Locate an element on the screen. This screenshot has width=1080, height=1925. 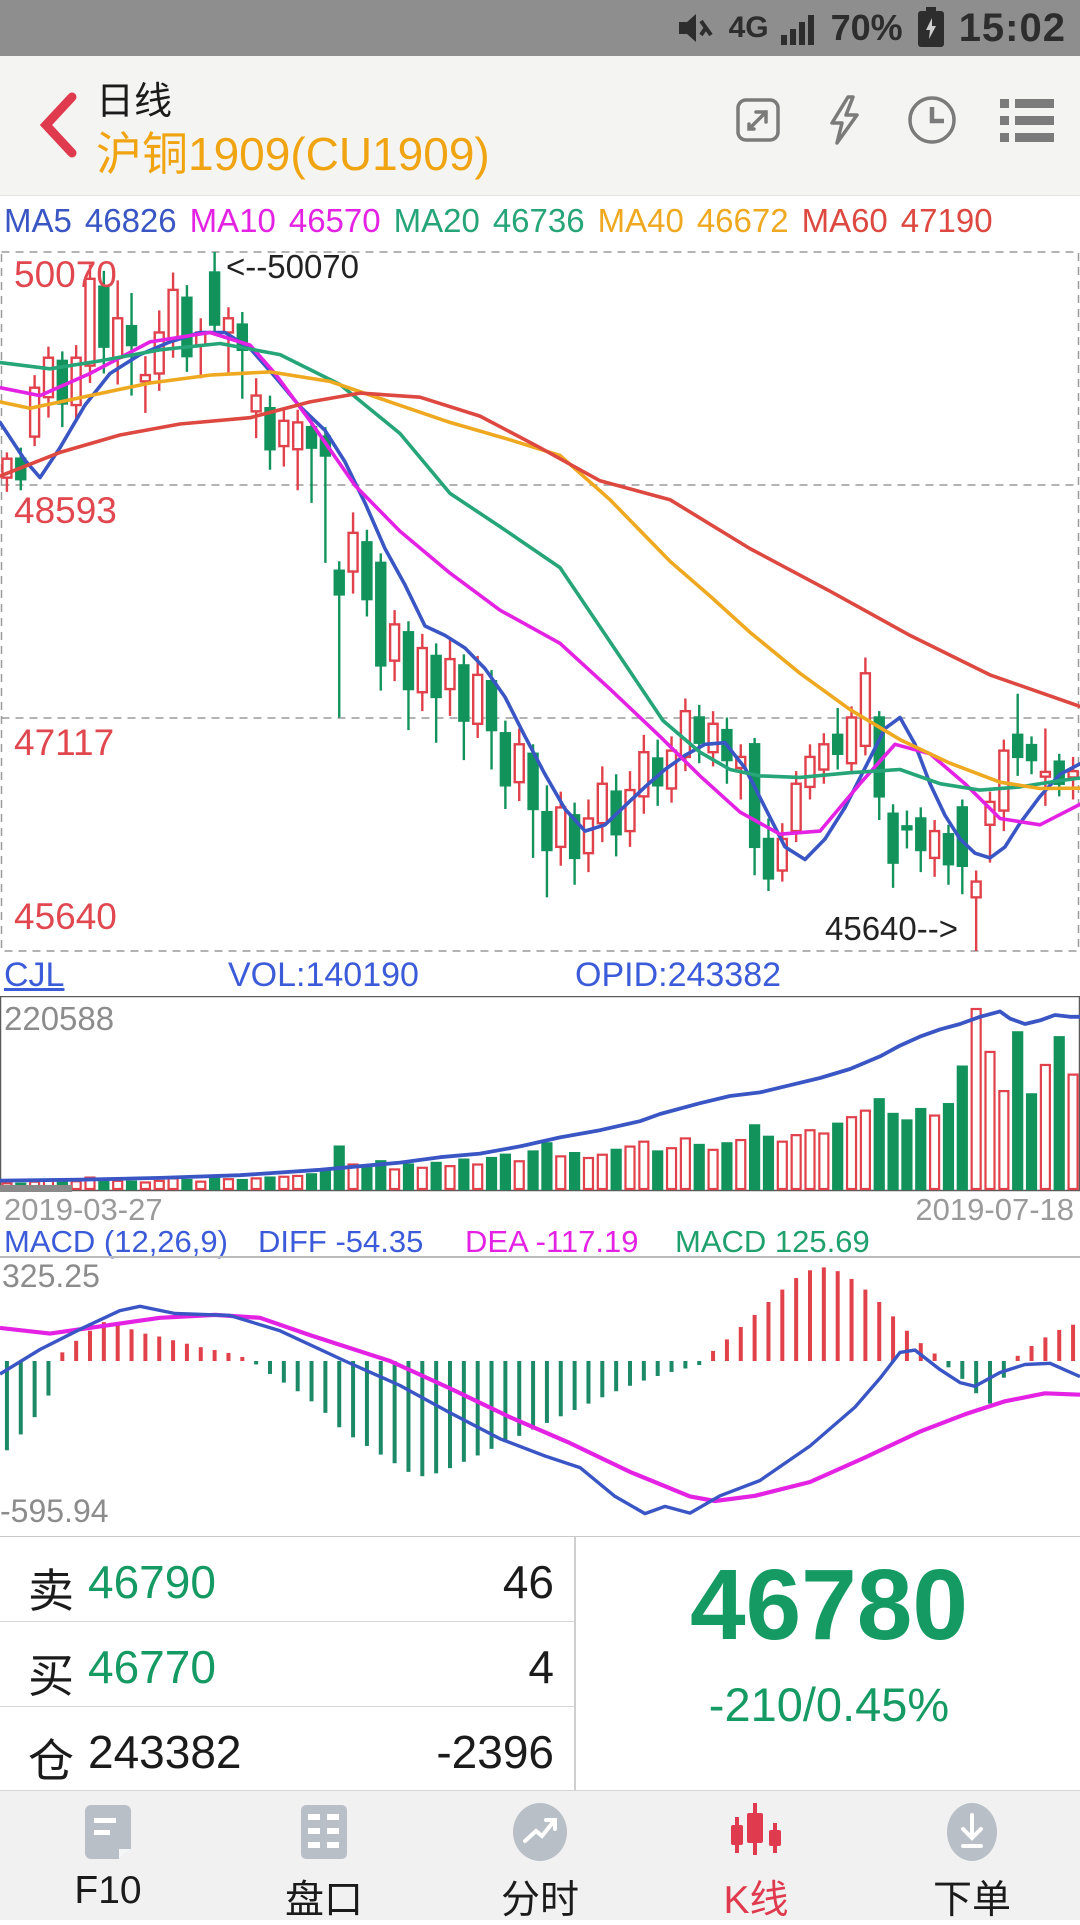
low-annotation: 45640--> is located at coordinates (891, 928).